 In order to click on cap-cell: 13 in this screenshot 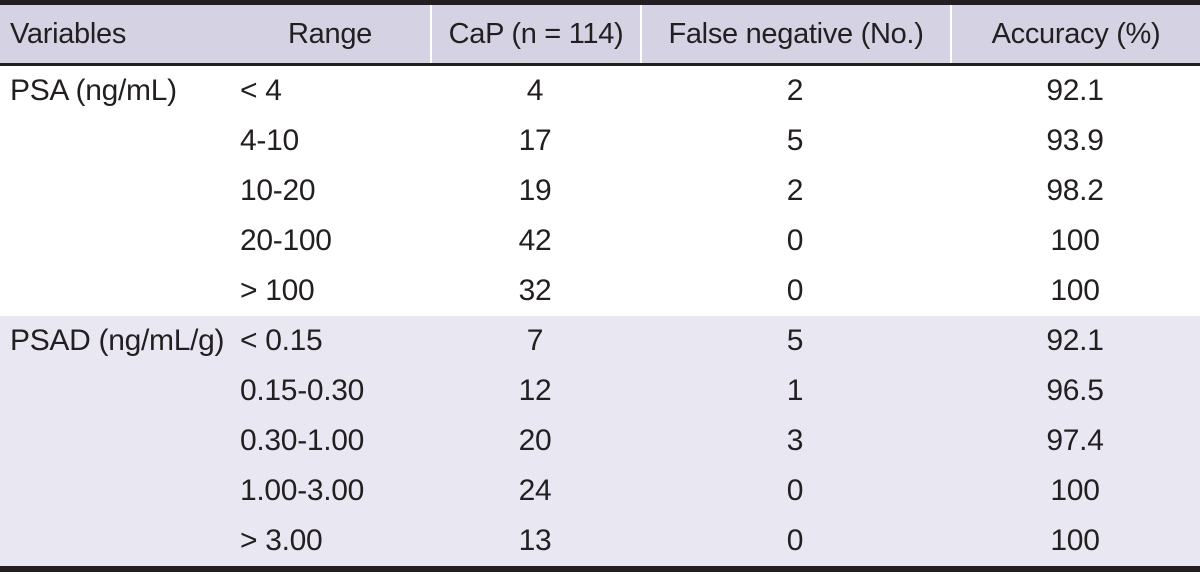, I will do `click(535, 540)`.